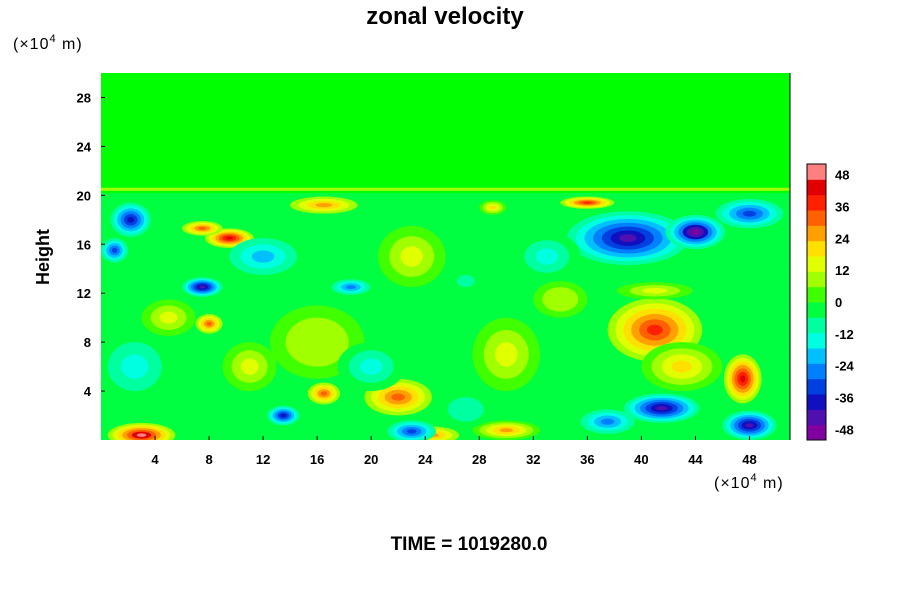 The width and height of the screenshot is (900, 600). I want to click on y-tick-label: 8, so click(87, 342).